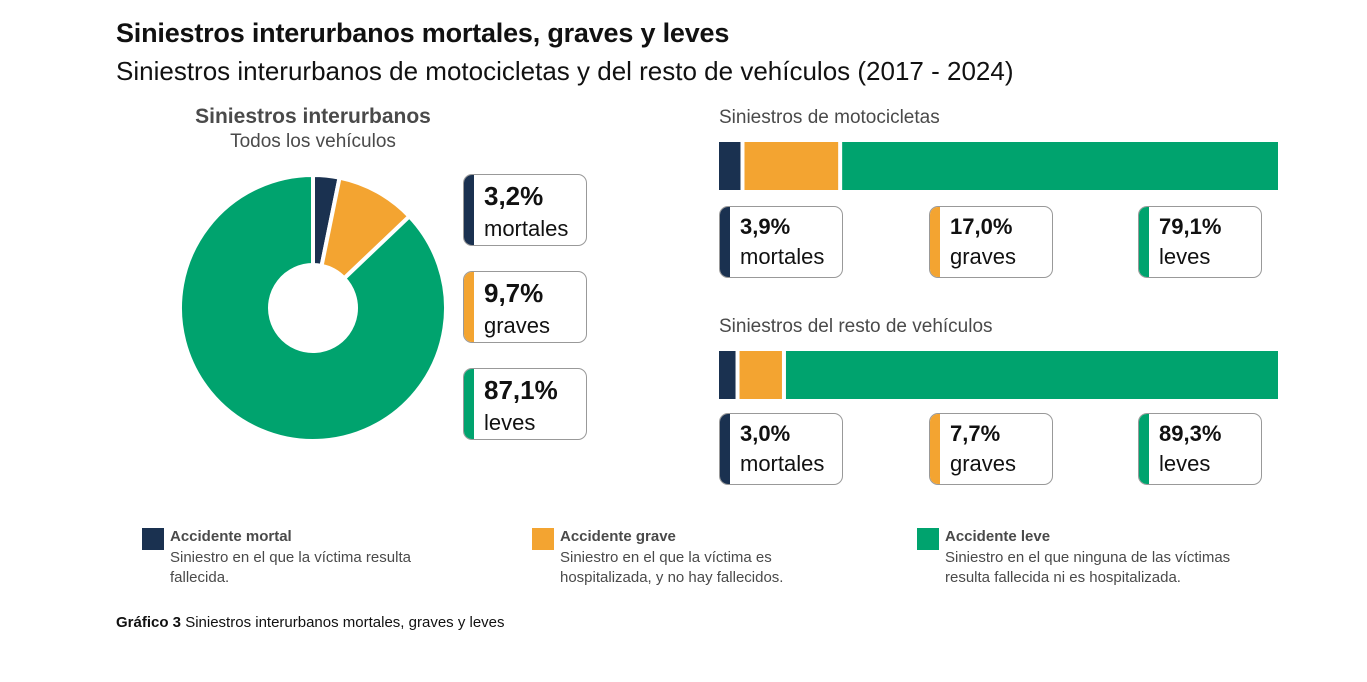 The image size is (1367, 682). I want to click on donut-chart, so click(313, 308).